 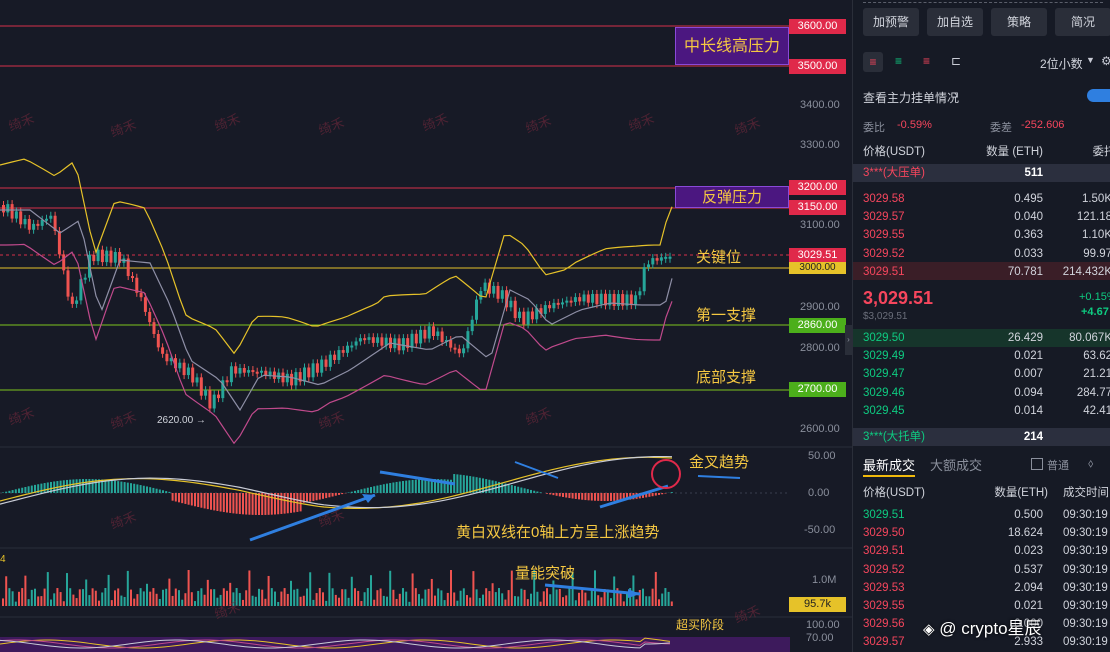 I want to click on filter-icon: ⬨, so click(x=1091, y=463).